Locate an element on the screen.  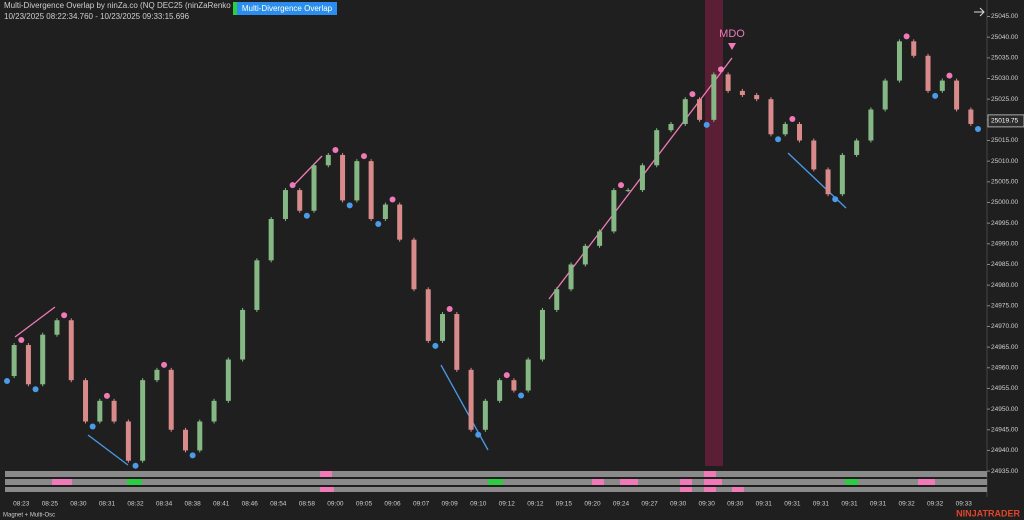
x-tick-label: 09:12 is located at coordinates (535, 504).